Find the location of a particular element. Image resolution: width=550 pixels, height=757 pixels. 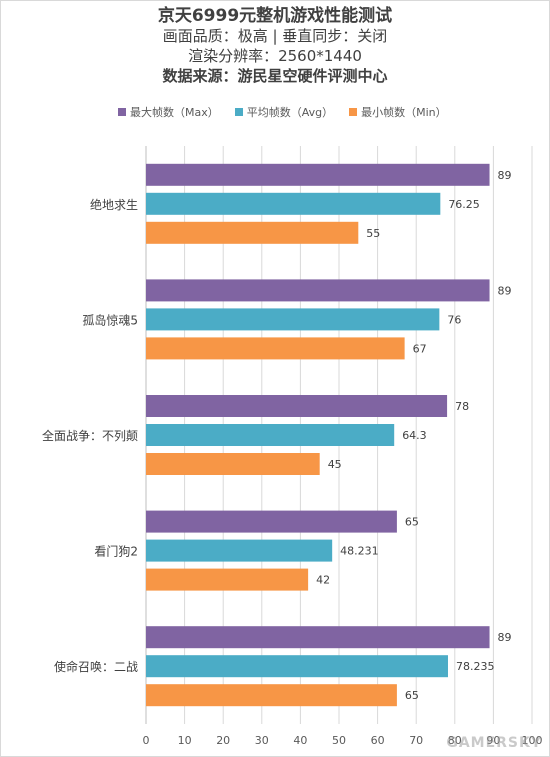

category-label: 孤岛惊魂5 is located at coordinates (110, 319).